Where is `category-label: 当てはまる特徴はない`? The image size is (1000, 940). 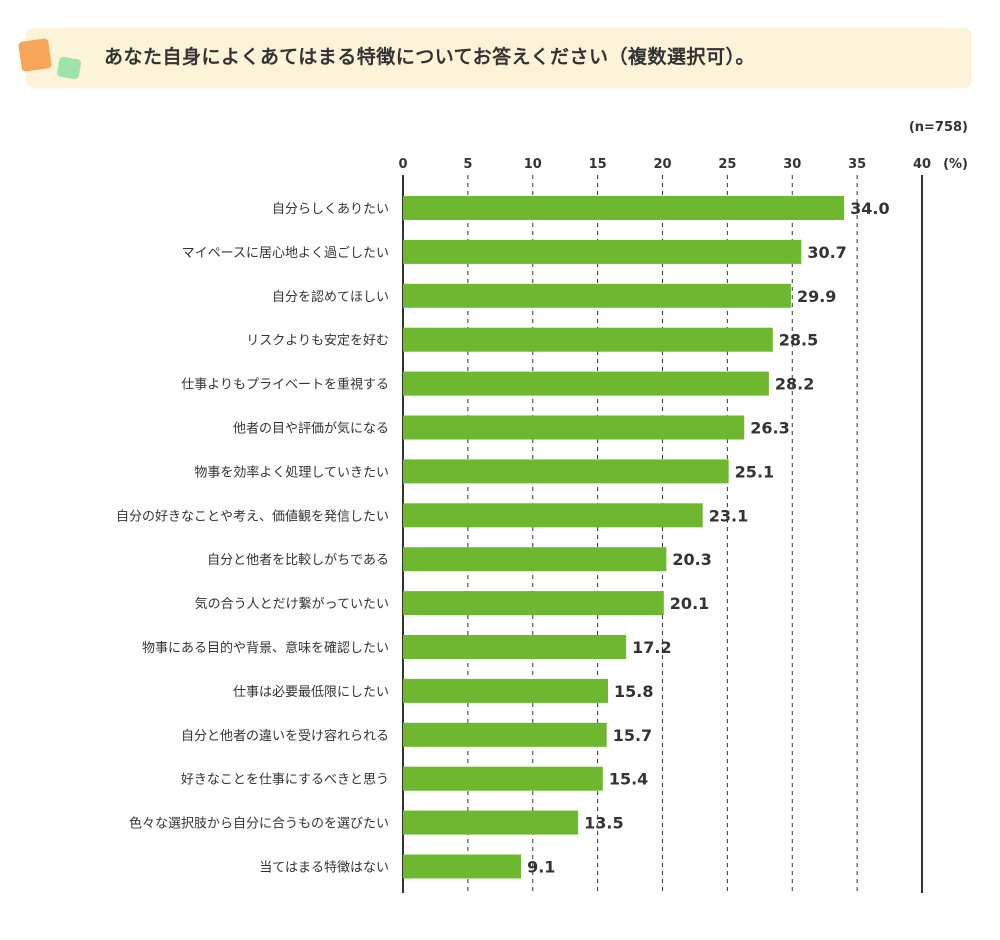
category-label: 当てはまる特徴はない is located at coordinates (324, 868).